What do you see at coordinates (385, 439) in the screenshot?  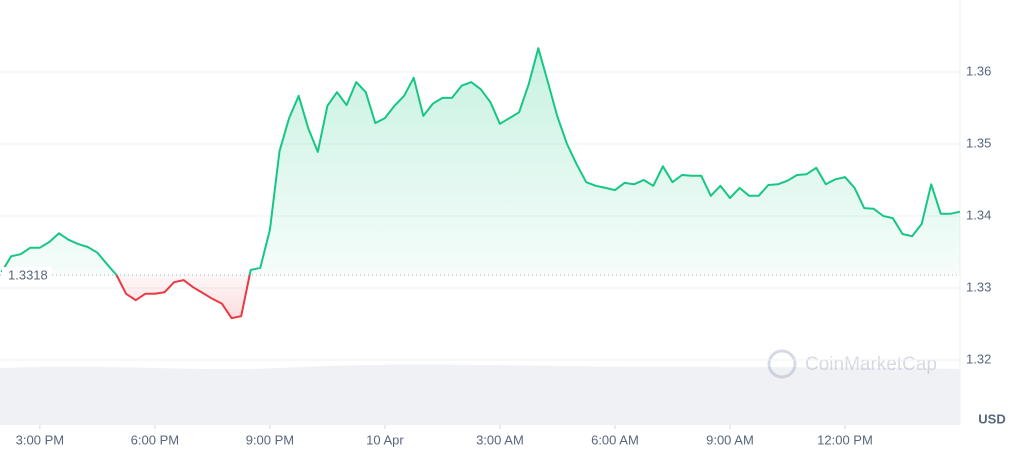 I see `x-tick-label: 10 Apr` at bounding box center [385, 439].